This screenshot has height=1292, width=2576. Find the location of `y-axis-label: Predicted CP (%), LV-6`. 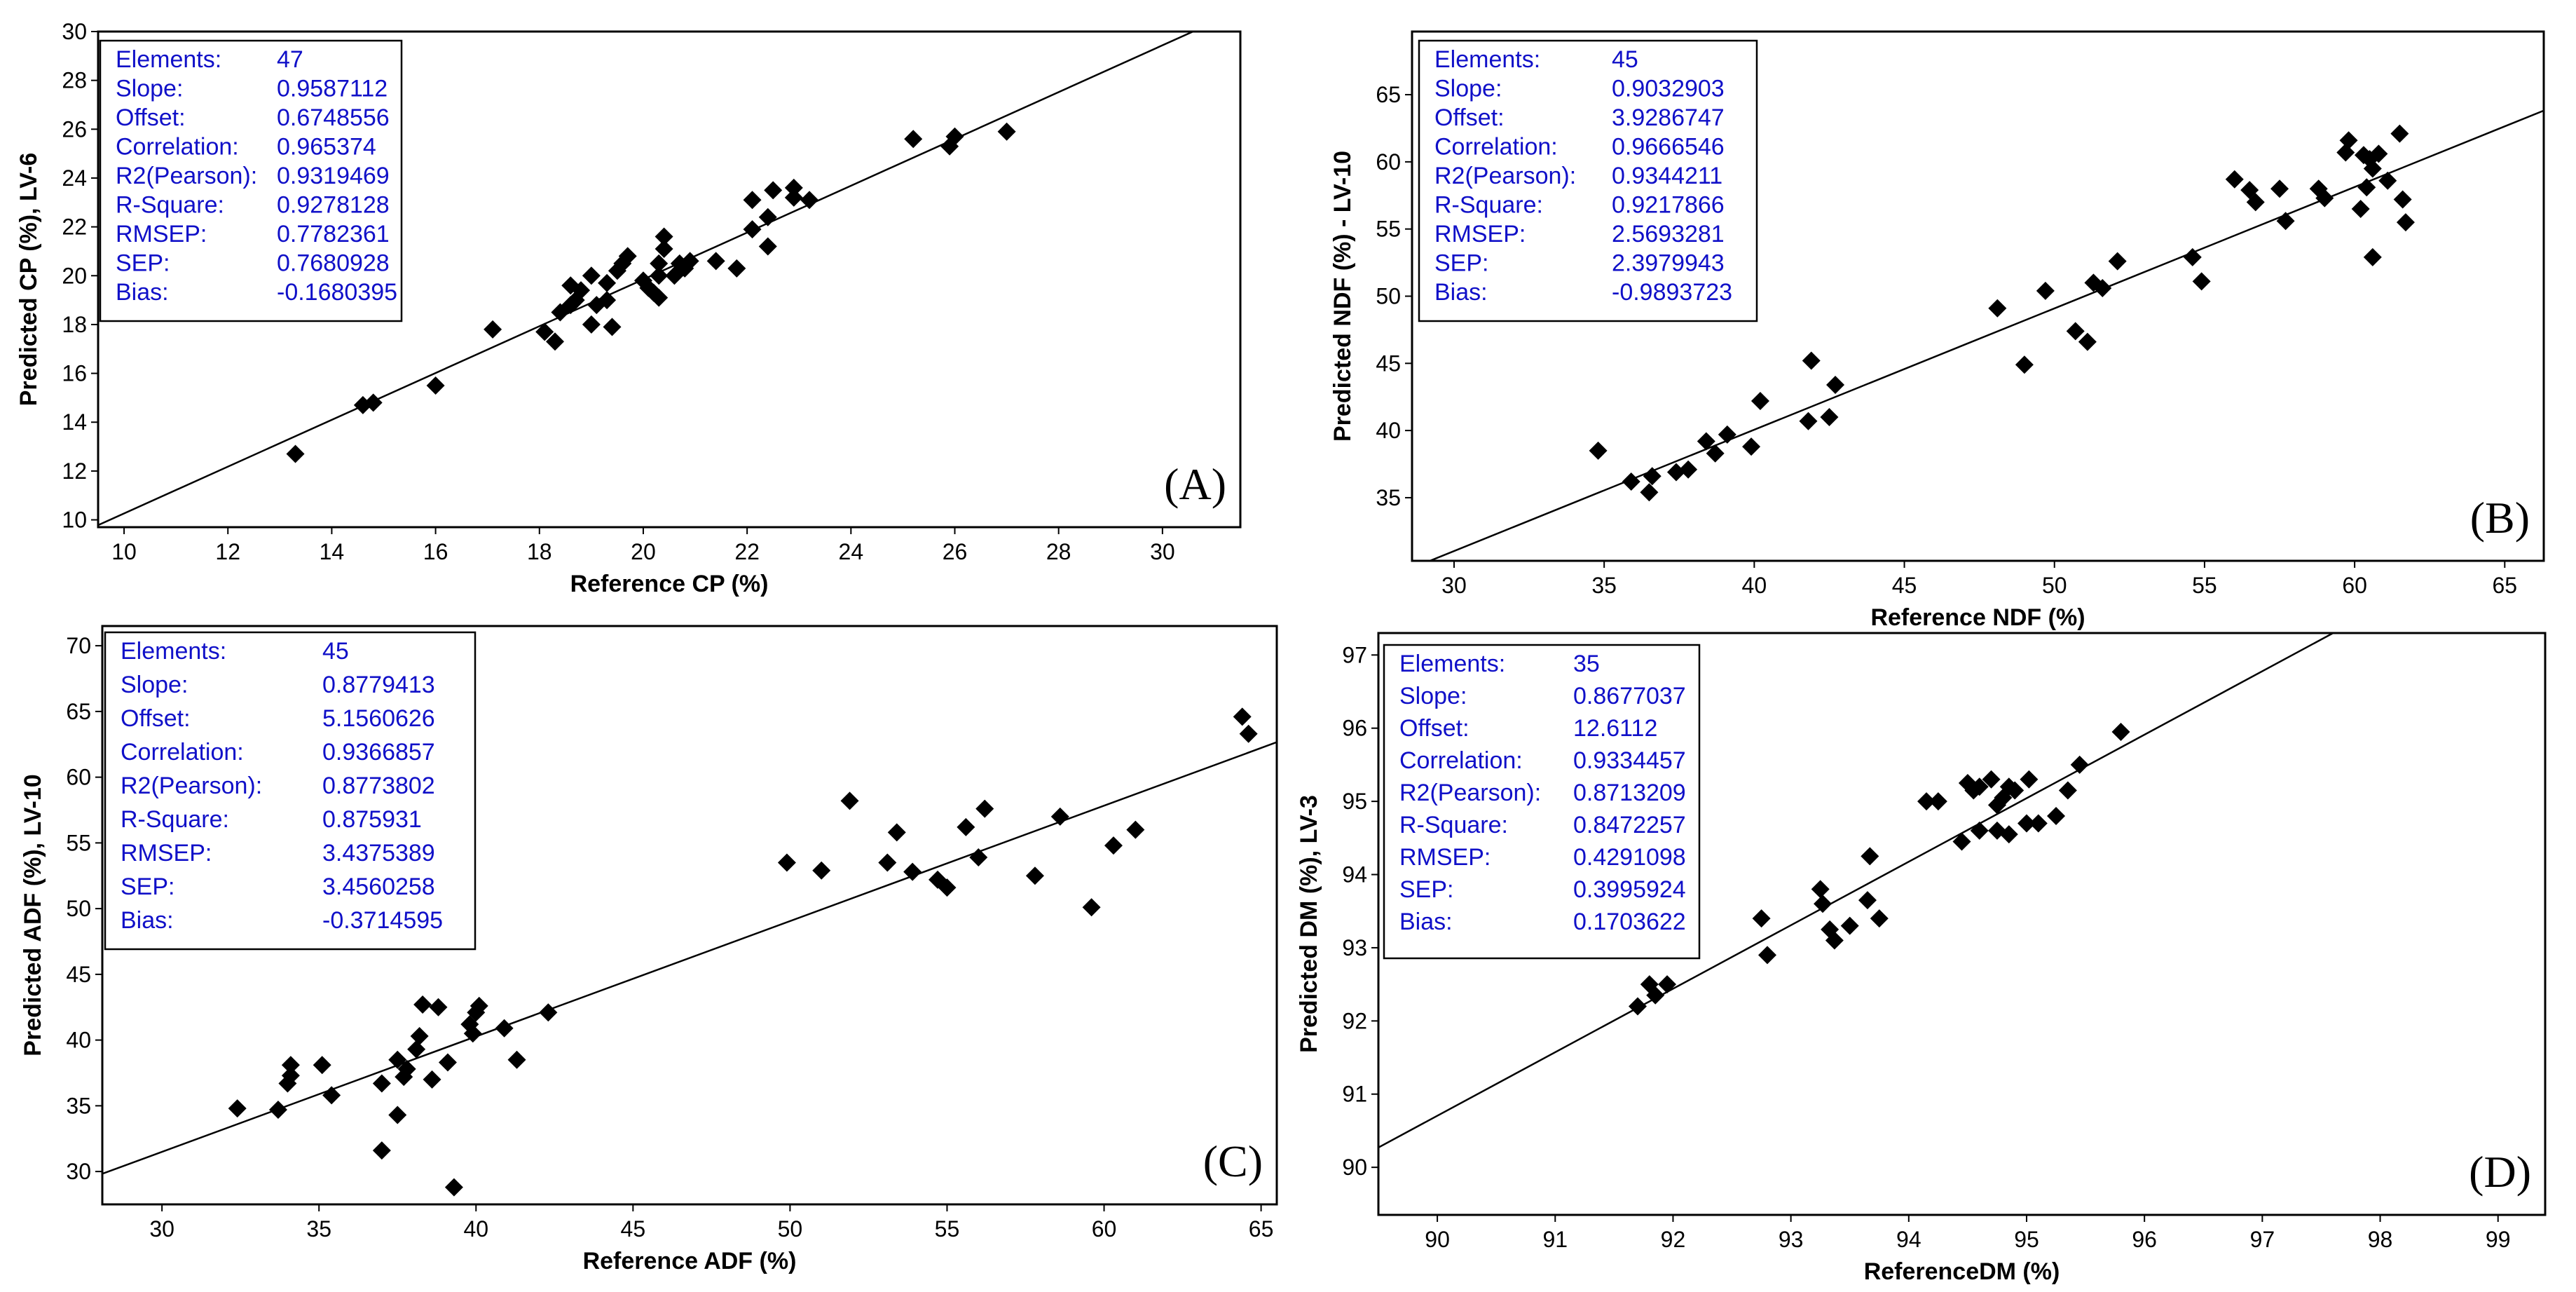

y-axis-label: Predicted CP (%), LV-6 is located at coordinates (29, 280).